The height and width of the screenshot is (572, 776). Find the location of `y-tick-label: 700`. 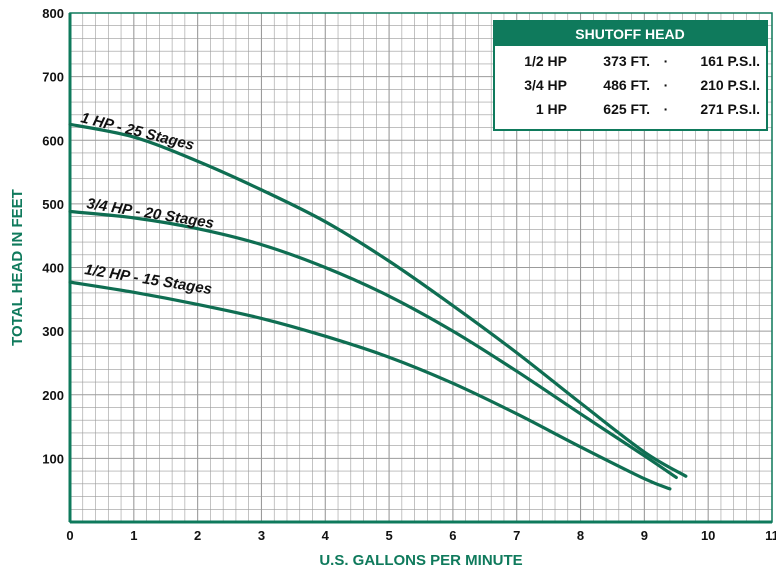

y-tick-label: 700 is located at coordinates (53, 77).